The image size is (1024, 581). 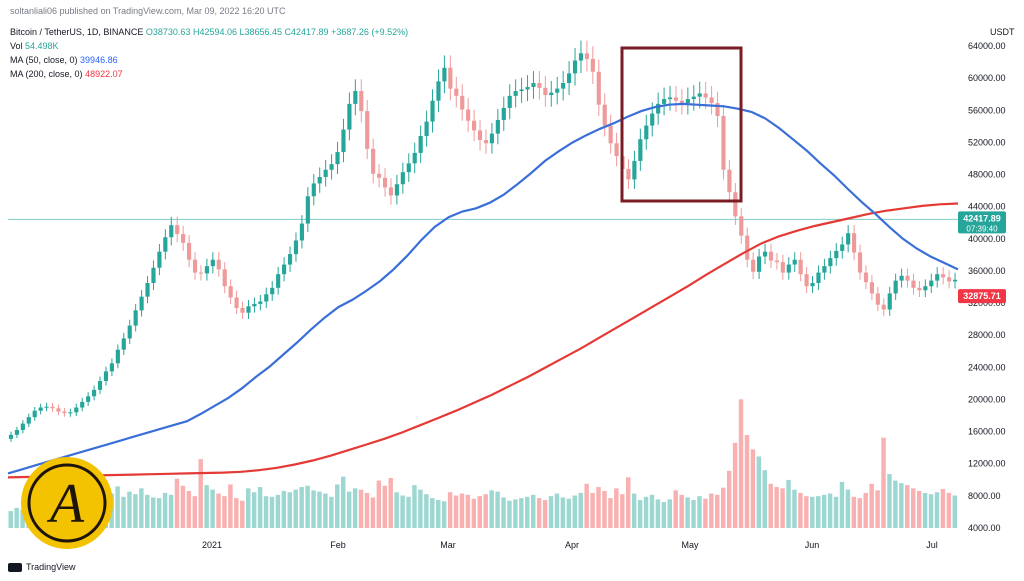 I want to click on y-tick-label: 64000.00, so click(x=987, y=46).